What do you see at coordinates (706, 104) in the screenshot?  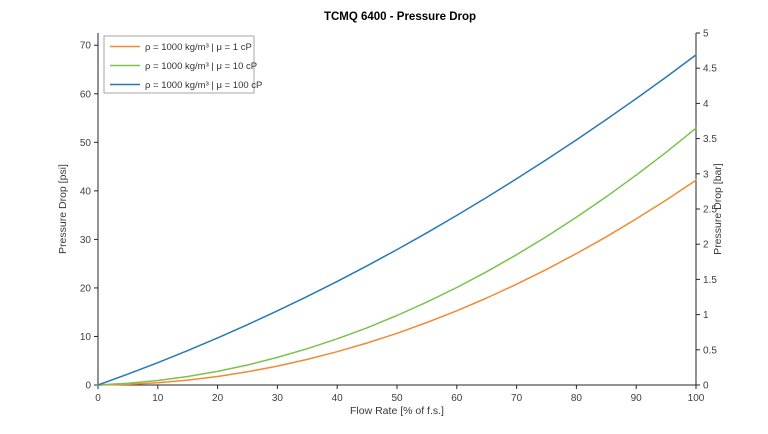 I see `y-tick-label-right: 4` at bounding box center [706, 104].